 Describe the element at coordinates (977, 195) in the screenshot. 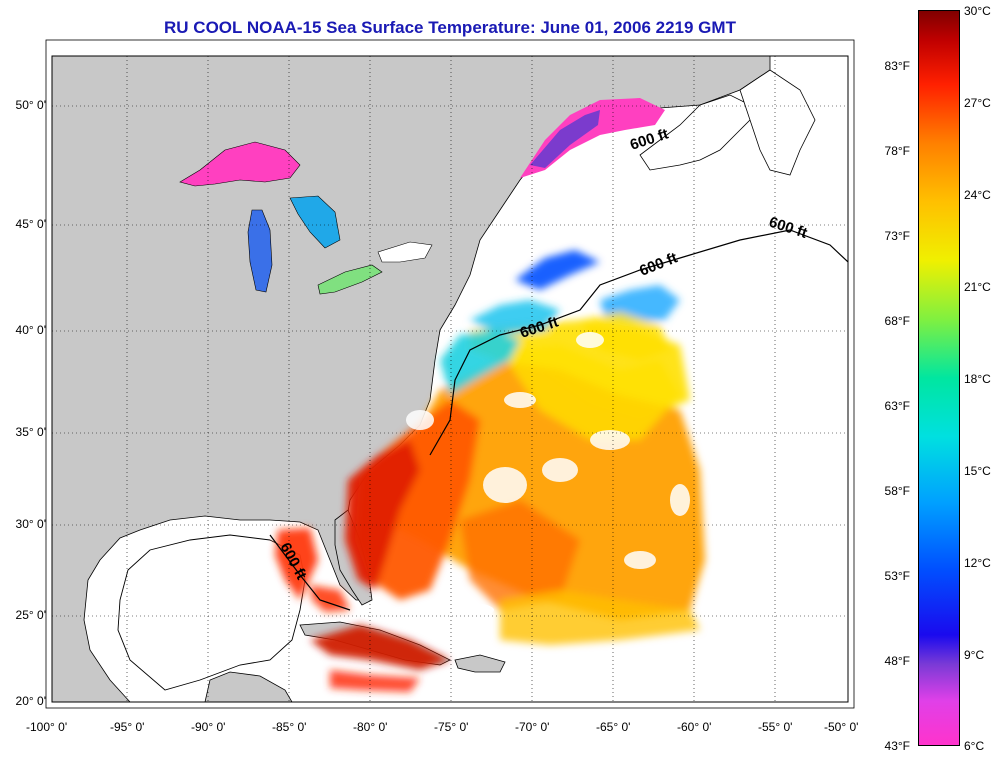

I see `colorbar-c-24: 24°C` at that location.